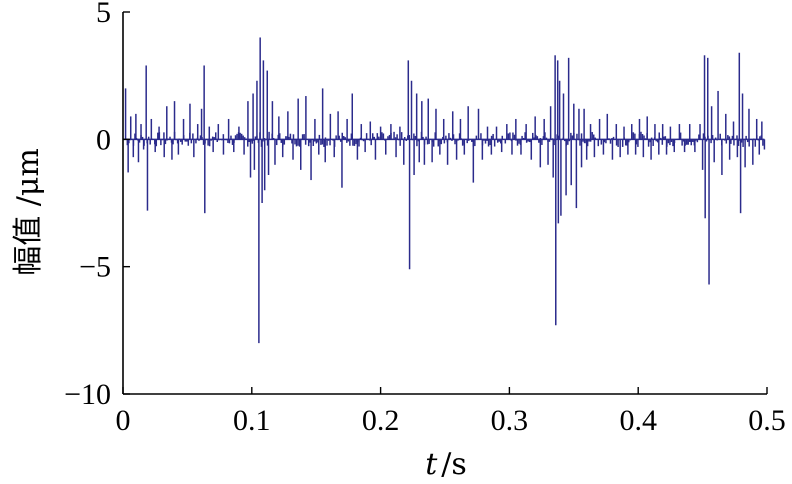  Describe the element at coordinates (638, 420) in the screenshot. I see `x-tick-label: 0.4` at that location.